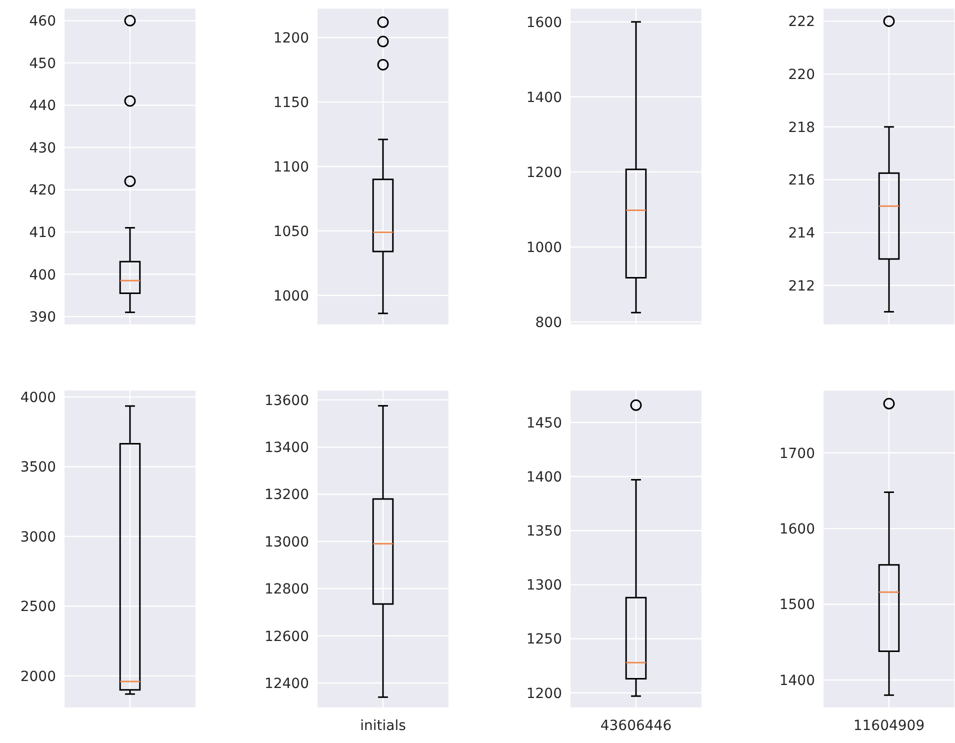 The width and height of the screenshot is (955, 743). What do you see at coordinates (797, 605) in the screenshot?
I see `y-tick-label: 1500` at bounding box center [797, 605].